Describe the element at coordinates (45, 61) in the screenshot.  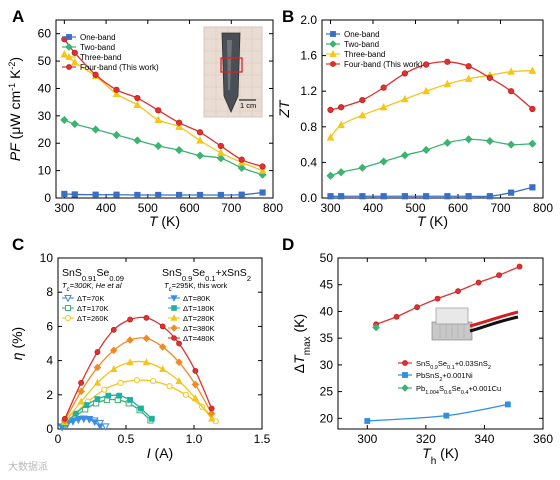
I see `y-tick-label: 50` at that location.